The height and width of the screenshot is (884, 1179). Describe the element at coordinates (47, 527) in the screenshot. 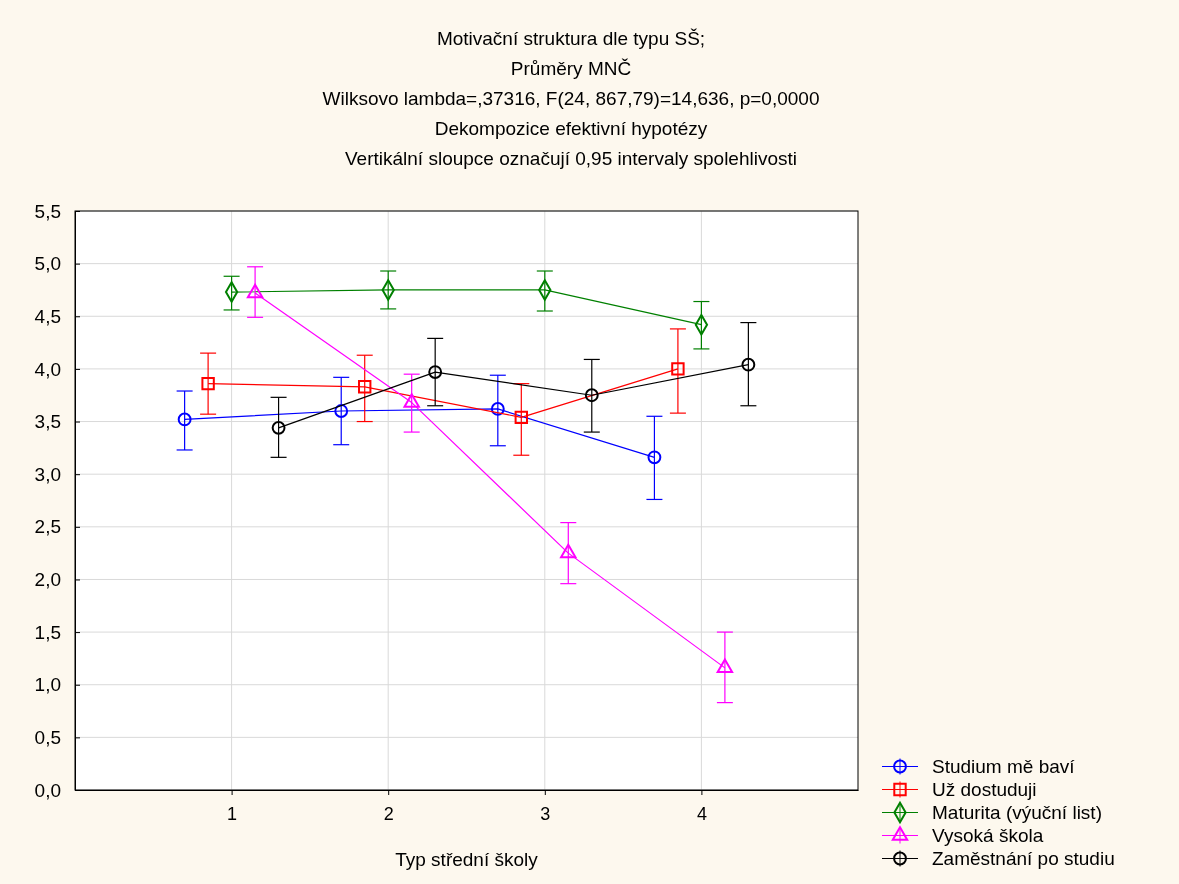

I see `y-tick-label: 2,5` at that location.